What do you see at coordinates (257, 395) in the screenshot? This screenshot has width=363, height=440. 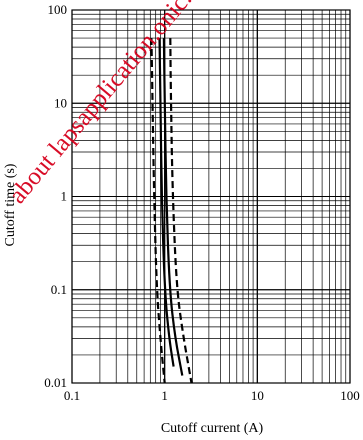 I see `x-tick-label: 10` at bounding box center [257, 395].